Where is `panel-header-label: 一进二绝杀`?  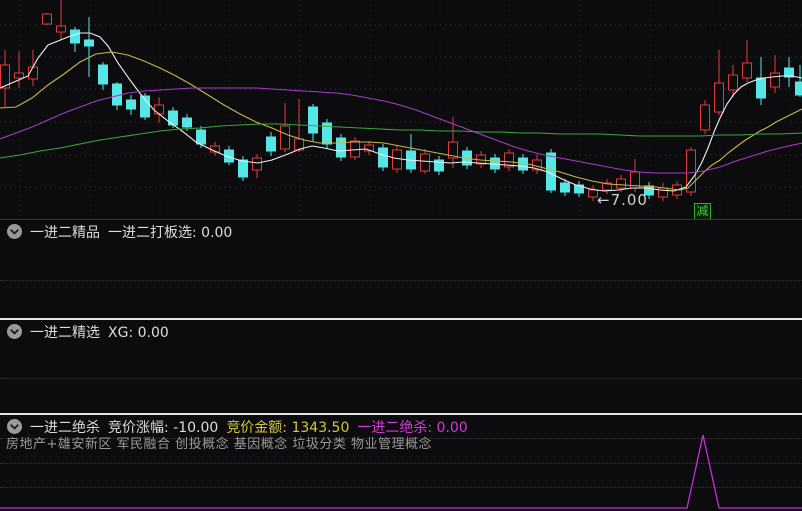
panel-header-label: 一进二绝杀 is located at coordinates (65, 427).